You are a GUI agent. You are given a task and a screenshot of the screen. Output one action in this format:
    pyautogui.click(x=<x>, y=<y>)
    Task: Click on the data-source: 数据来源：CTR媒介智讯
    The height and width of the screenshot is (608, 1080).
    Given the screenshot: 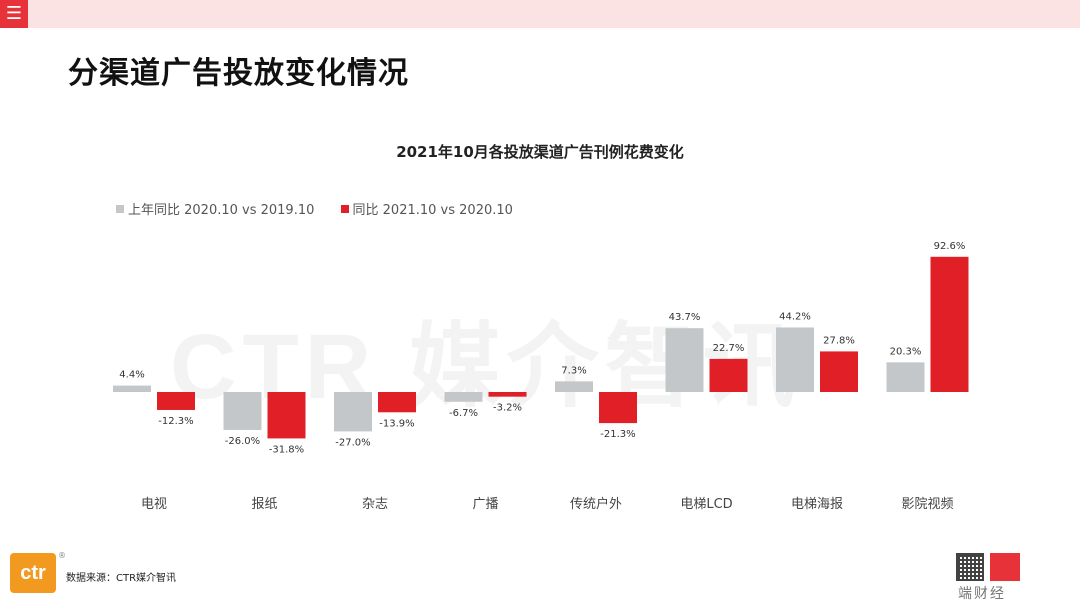 What is the action you would take?
    pyautogui.click(x=121, y=578)
    